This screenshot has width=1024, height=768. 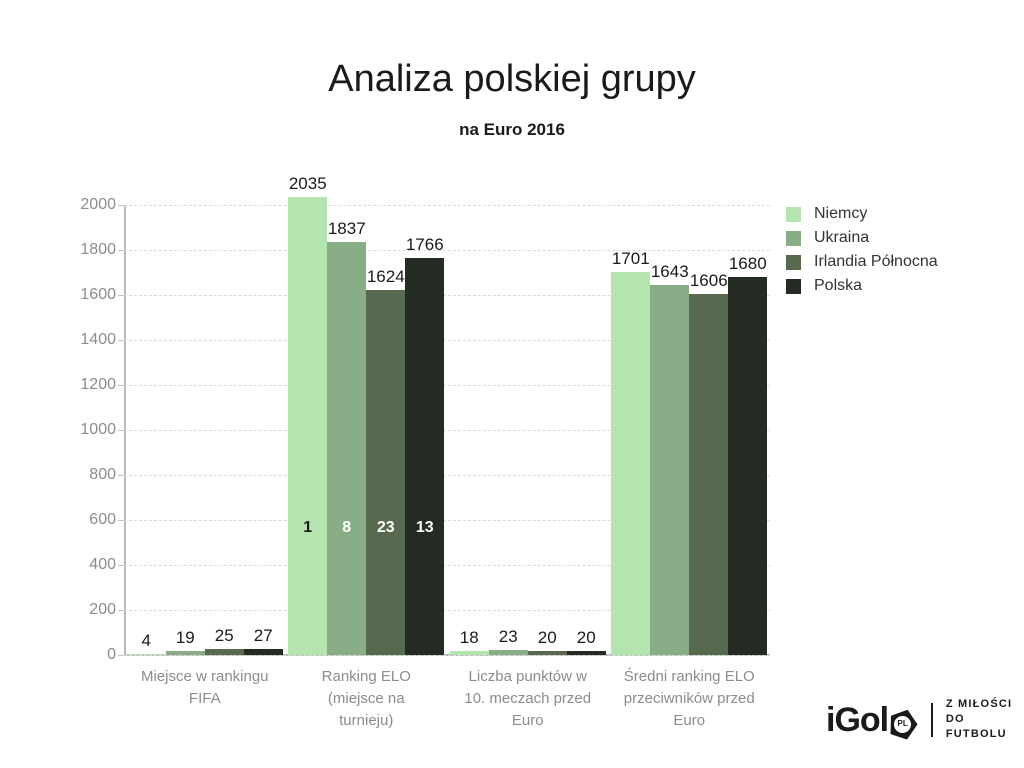 What do you see at coordinates (689, 676) in the screenshot?
I see `category-label-line: Średni ranking ELO` at bounding box center [689, 676].